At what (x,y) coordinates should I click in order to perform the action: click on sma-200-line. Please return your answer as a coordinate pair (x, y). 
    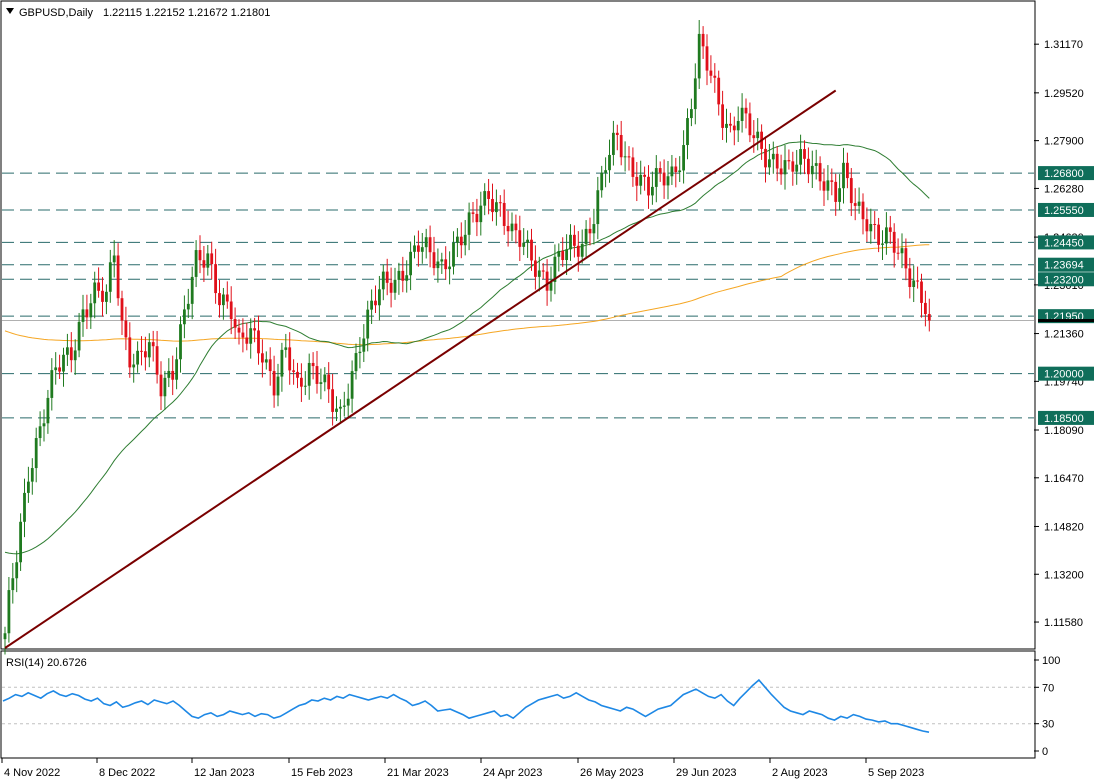
    Looking at the image, I should click on (467, 295).